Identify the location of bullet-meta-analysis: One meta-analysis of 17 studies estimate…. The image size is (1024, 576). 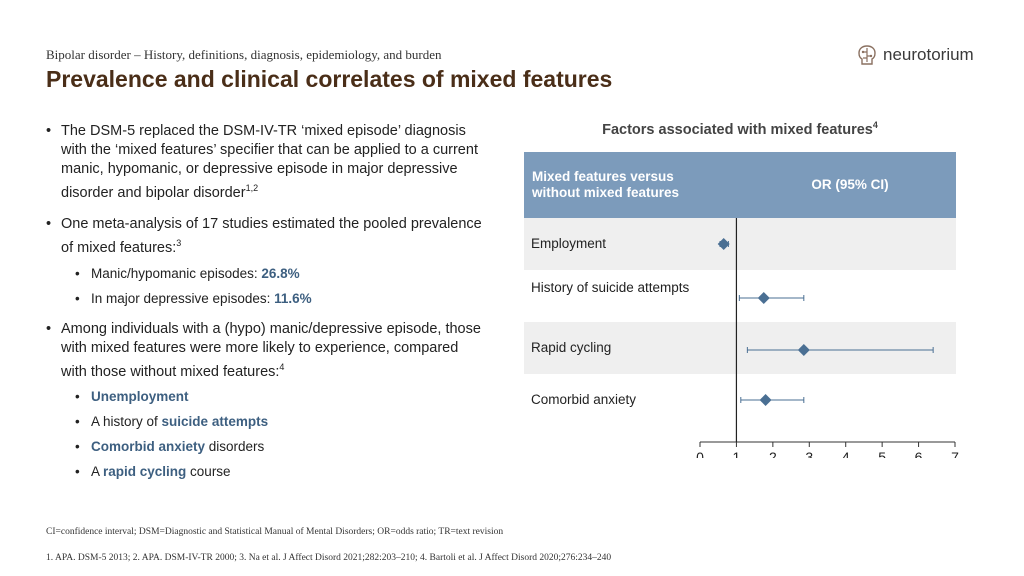
(266, 261).